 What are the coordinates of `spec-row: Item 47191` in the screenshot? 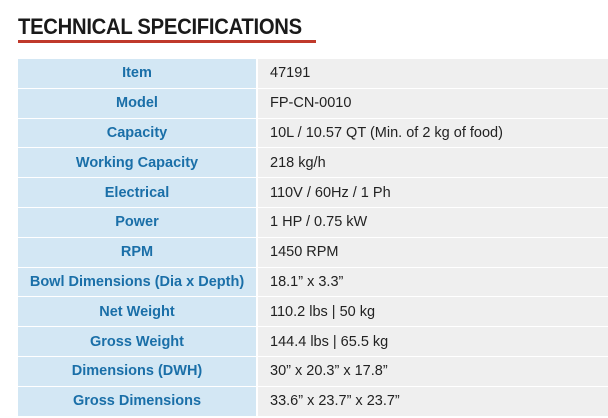 It's located at (313, 74).